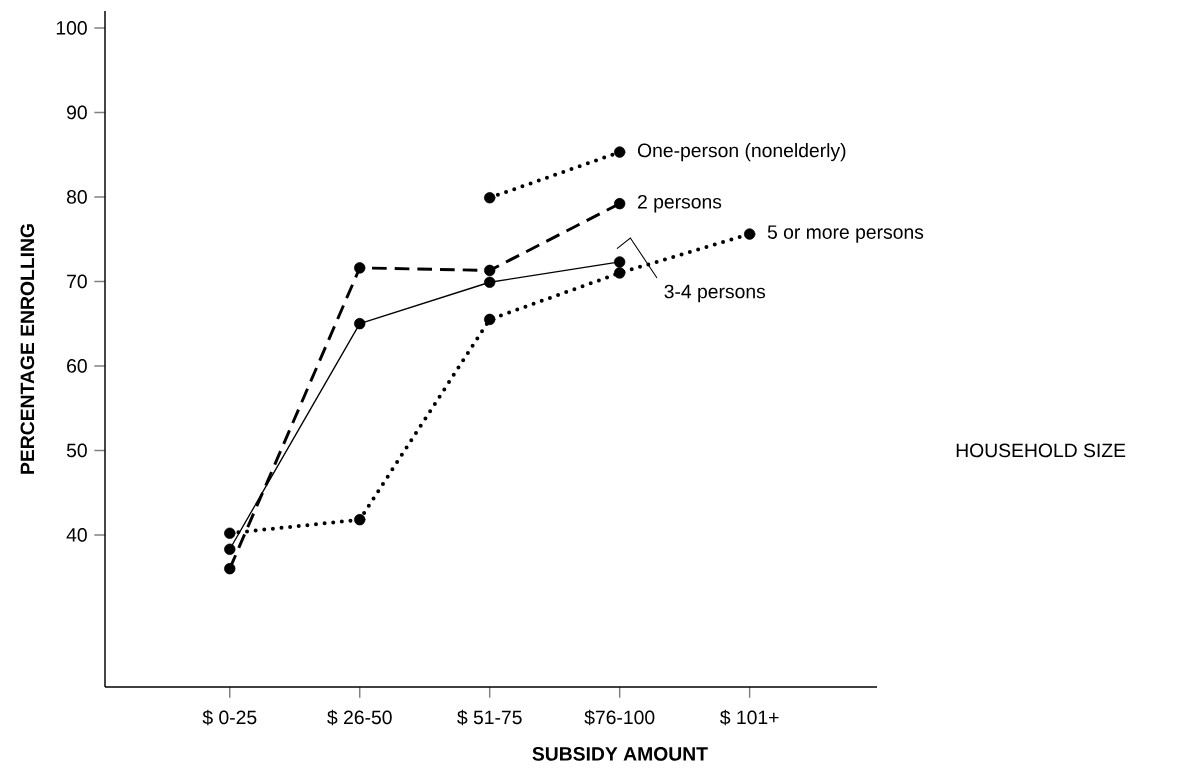 The width and height of the screenshot is (1184, 771). Describe the element at coordinates (77, 281) in the screenshot. I see `y-tick-label: 70` at that location.